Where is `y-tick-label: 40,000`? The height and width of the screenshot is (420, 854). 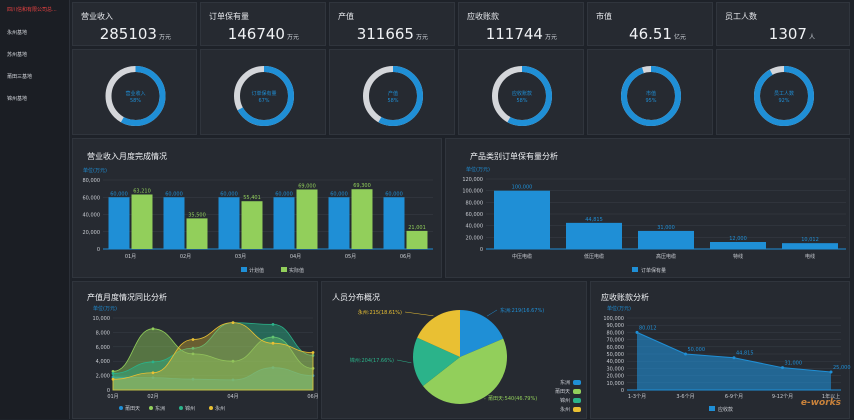
y-tick-label: 40,000 is located at coordinates (616, 362).